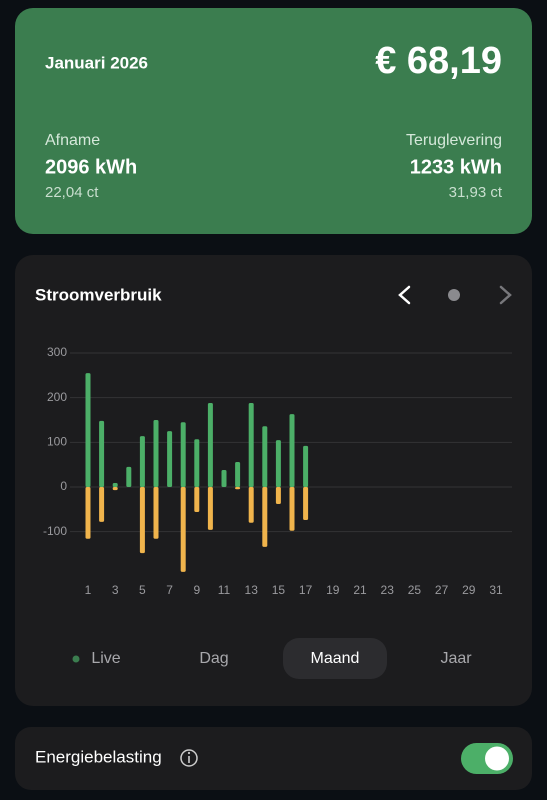 The height and width of the screenshot is (800, 547). I want to click on tab: Maand, so click(335, 658).